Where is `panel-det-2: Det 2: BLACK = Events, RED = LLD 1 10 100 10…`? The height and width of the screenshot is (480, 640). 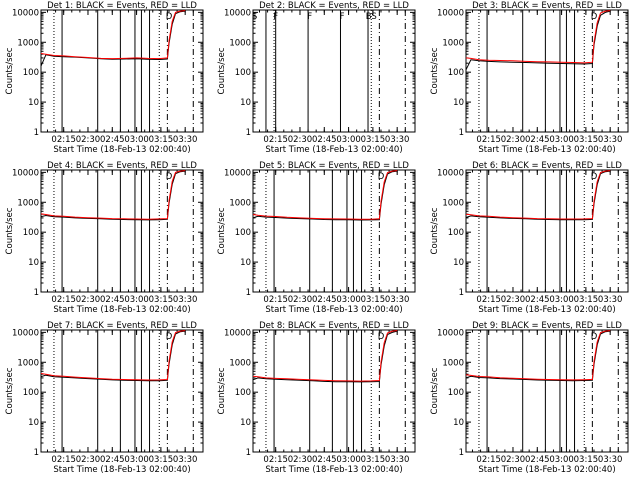 panel-det-2: Det 2: BLACK = Events, RED = LLD 1 10 100 10… is located at coordinates (316, 78).